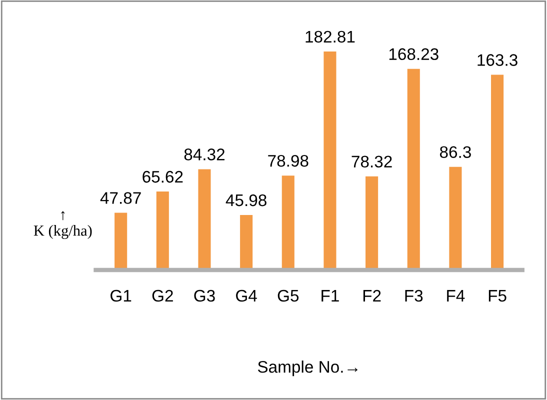 The width and height of the screenshot is (547, 400). I want to click on x-tick-label: F4, so click(456, 296).